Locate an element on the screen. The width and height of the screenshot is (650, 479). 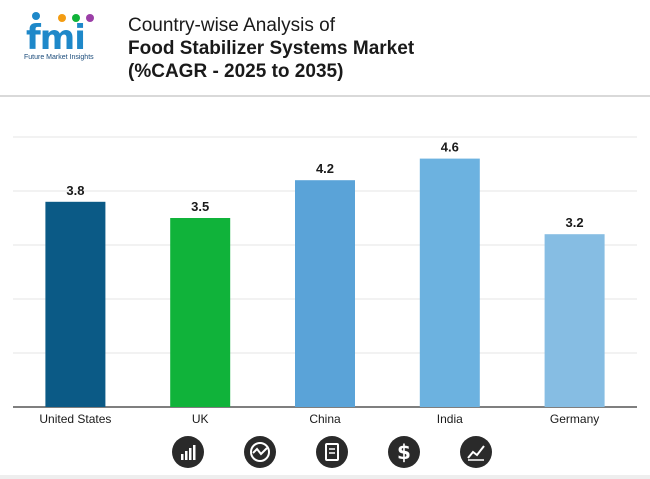
logo-dot-blue is located at coordinates (36, 16).